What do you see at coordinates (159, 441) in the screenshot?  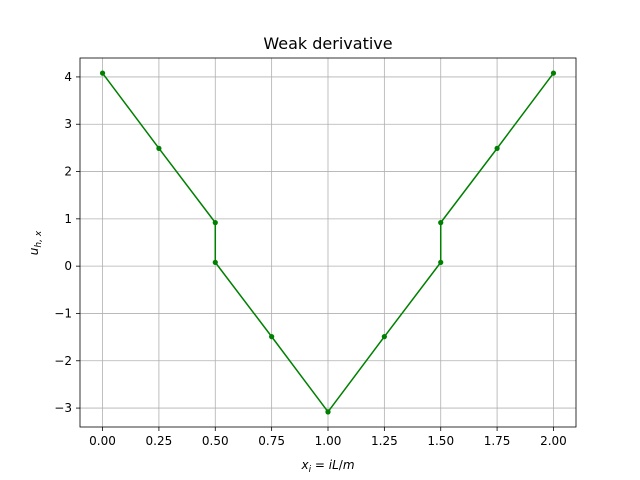 I see `x-tick-label: 0.25` at bounding box center [159, 441].